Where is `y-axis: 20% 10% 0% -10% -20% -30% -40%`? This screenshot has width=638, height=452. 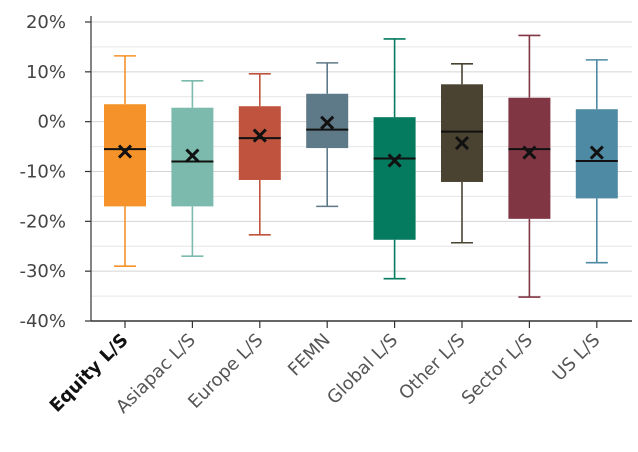
y-axis: 20% 10% 0% -10% -20% -30% -40% is located at coordinates (55, 172).